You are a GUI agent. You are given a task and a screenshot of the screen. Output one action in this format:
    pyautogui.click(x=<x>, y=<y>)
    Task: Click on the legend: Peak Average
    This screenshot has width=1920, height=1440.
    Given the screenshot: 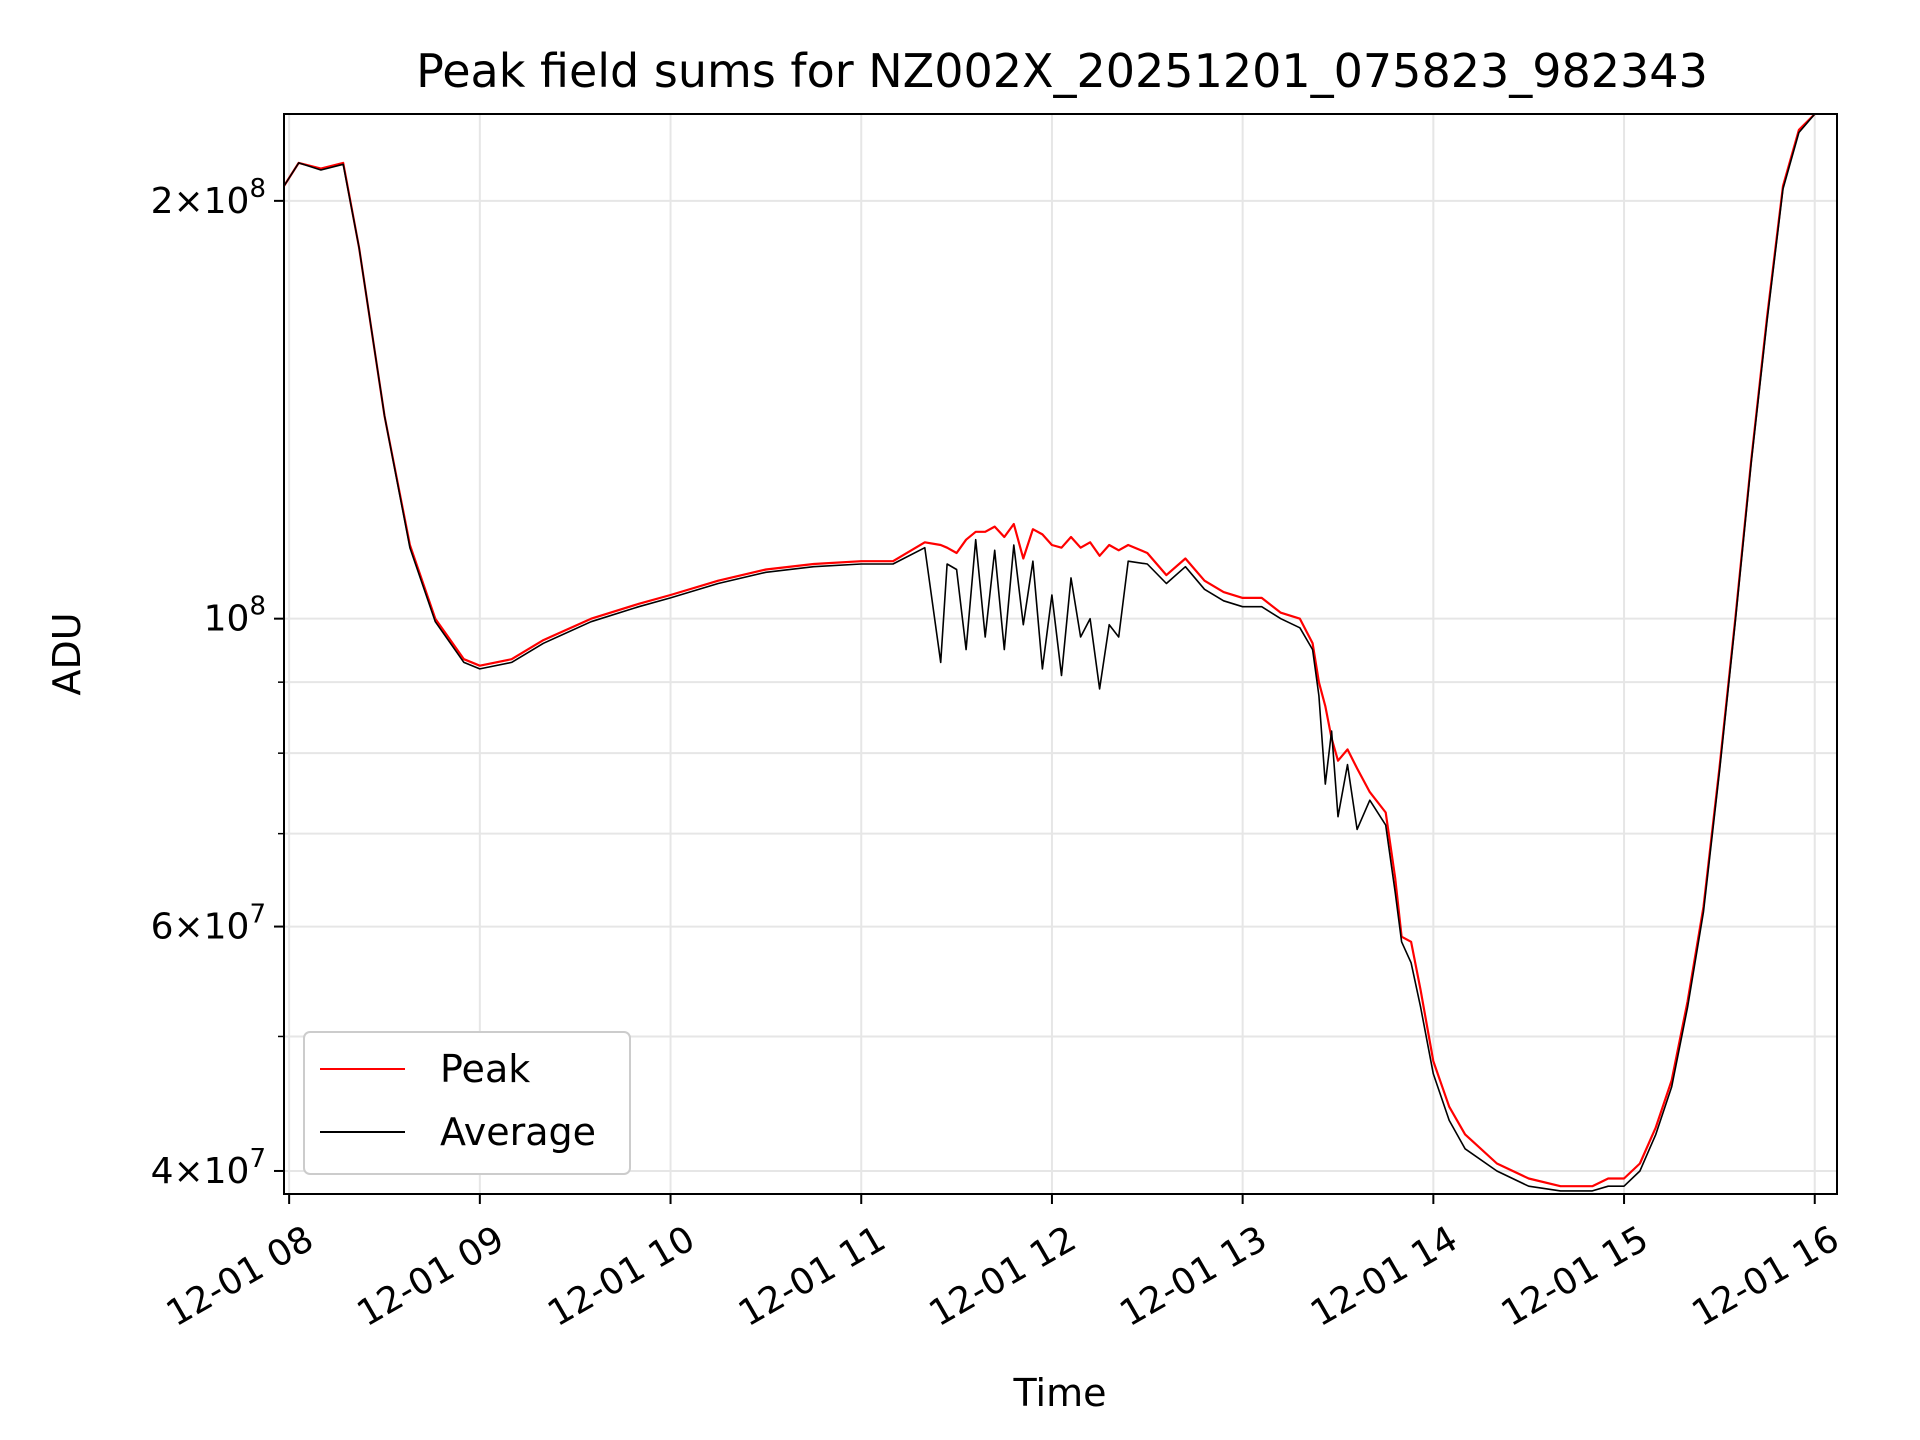 What is the action you would take?
    pyautogui.click(x=467, y=1103)
    